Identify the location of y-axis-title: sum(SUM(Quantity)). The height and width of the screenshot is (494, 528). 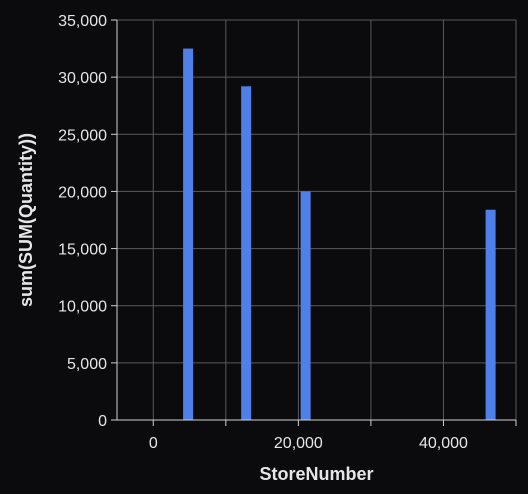
(26, 220).